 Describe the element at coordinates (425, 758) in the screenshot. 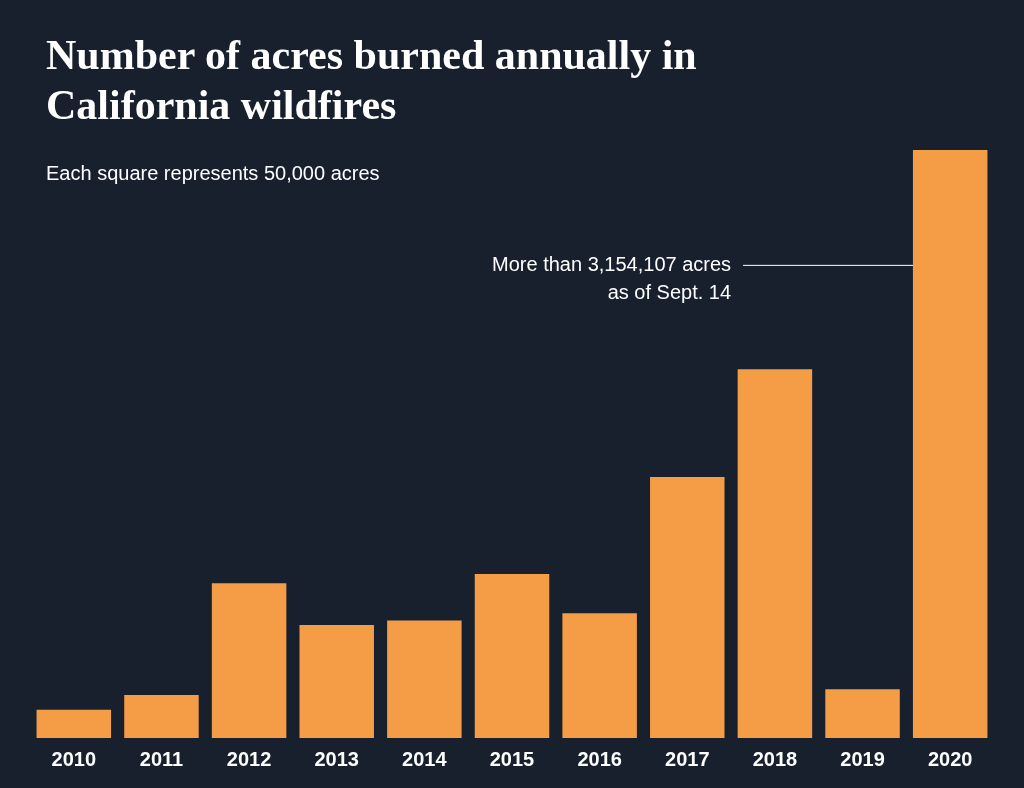

I see `x-tick-label: 2014` at that location.